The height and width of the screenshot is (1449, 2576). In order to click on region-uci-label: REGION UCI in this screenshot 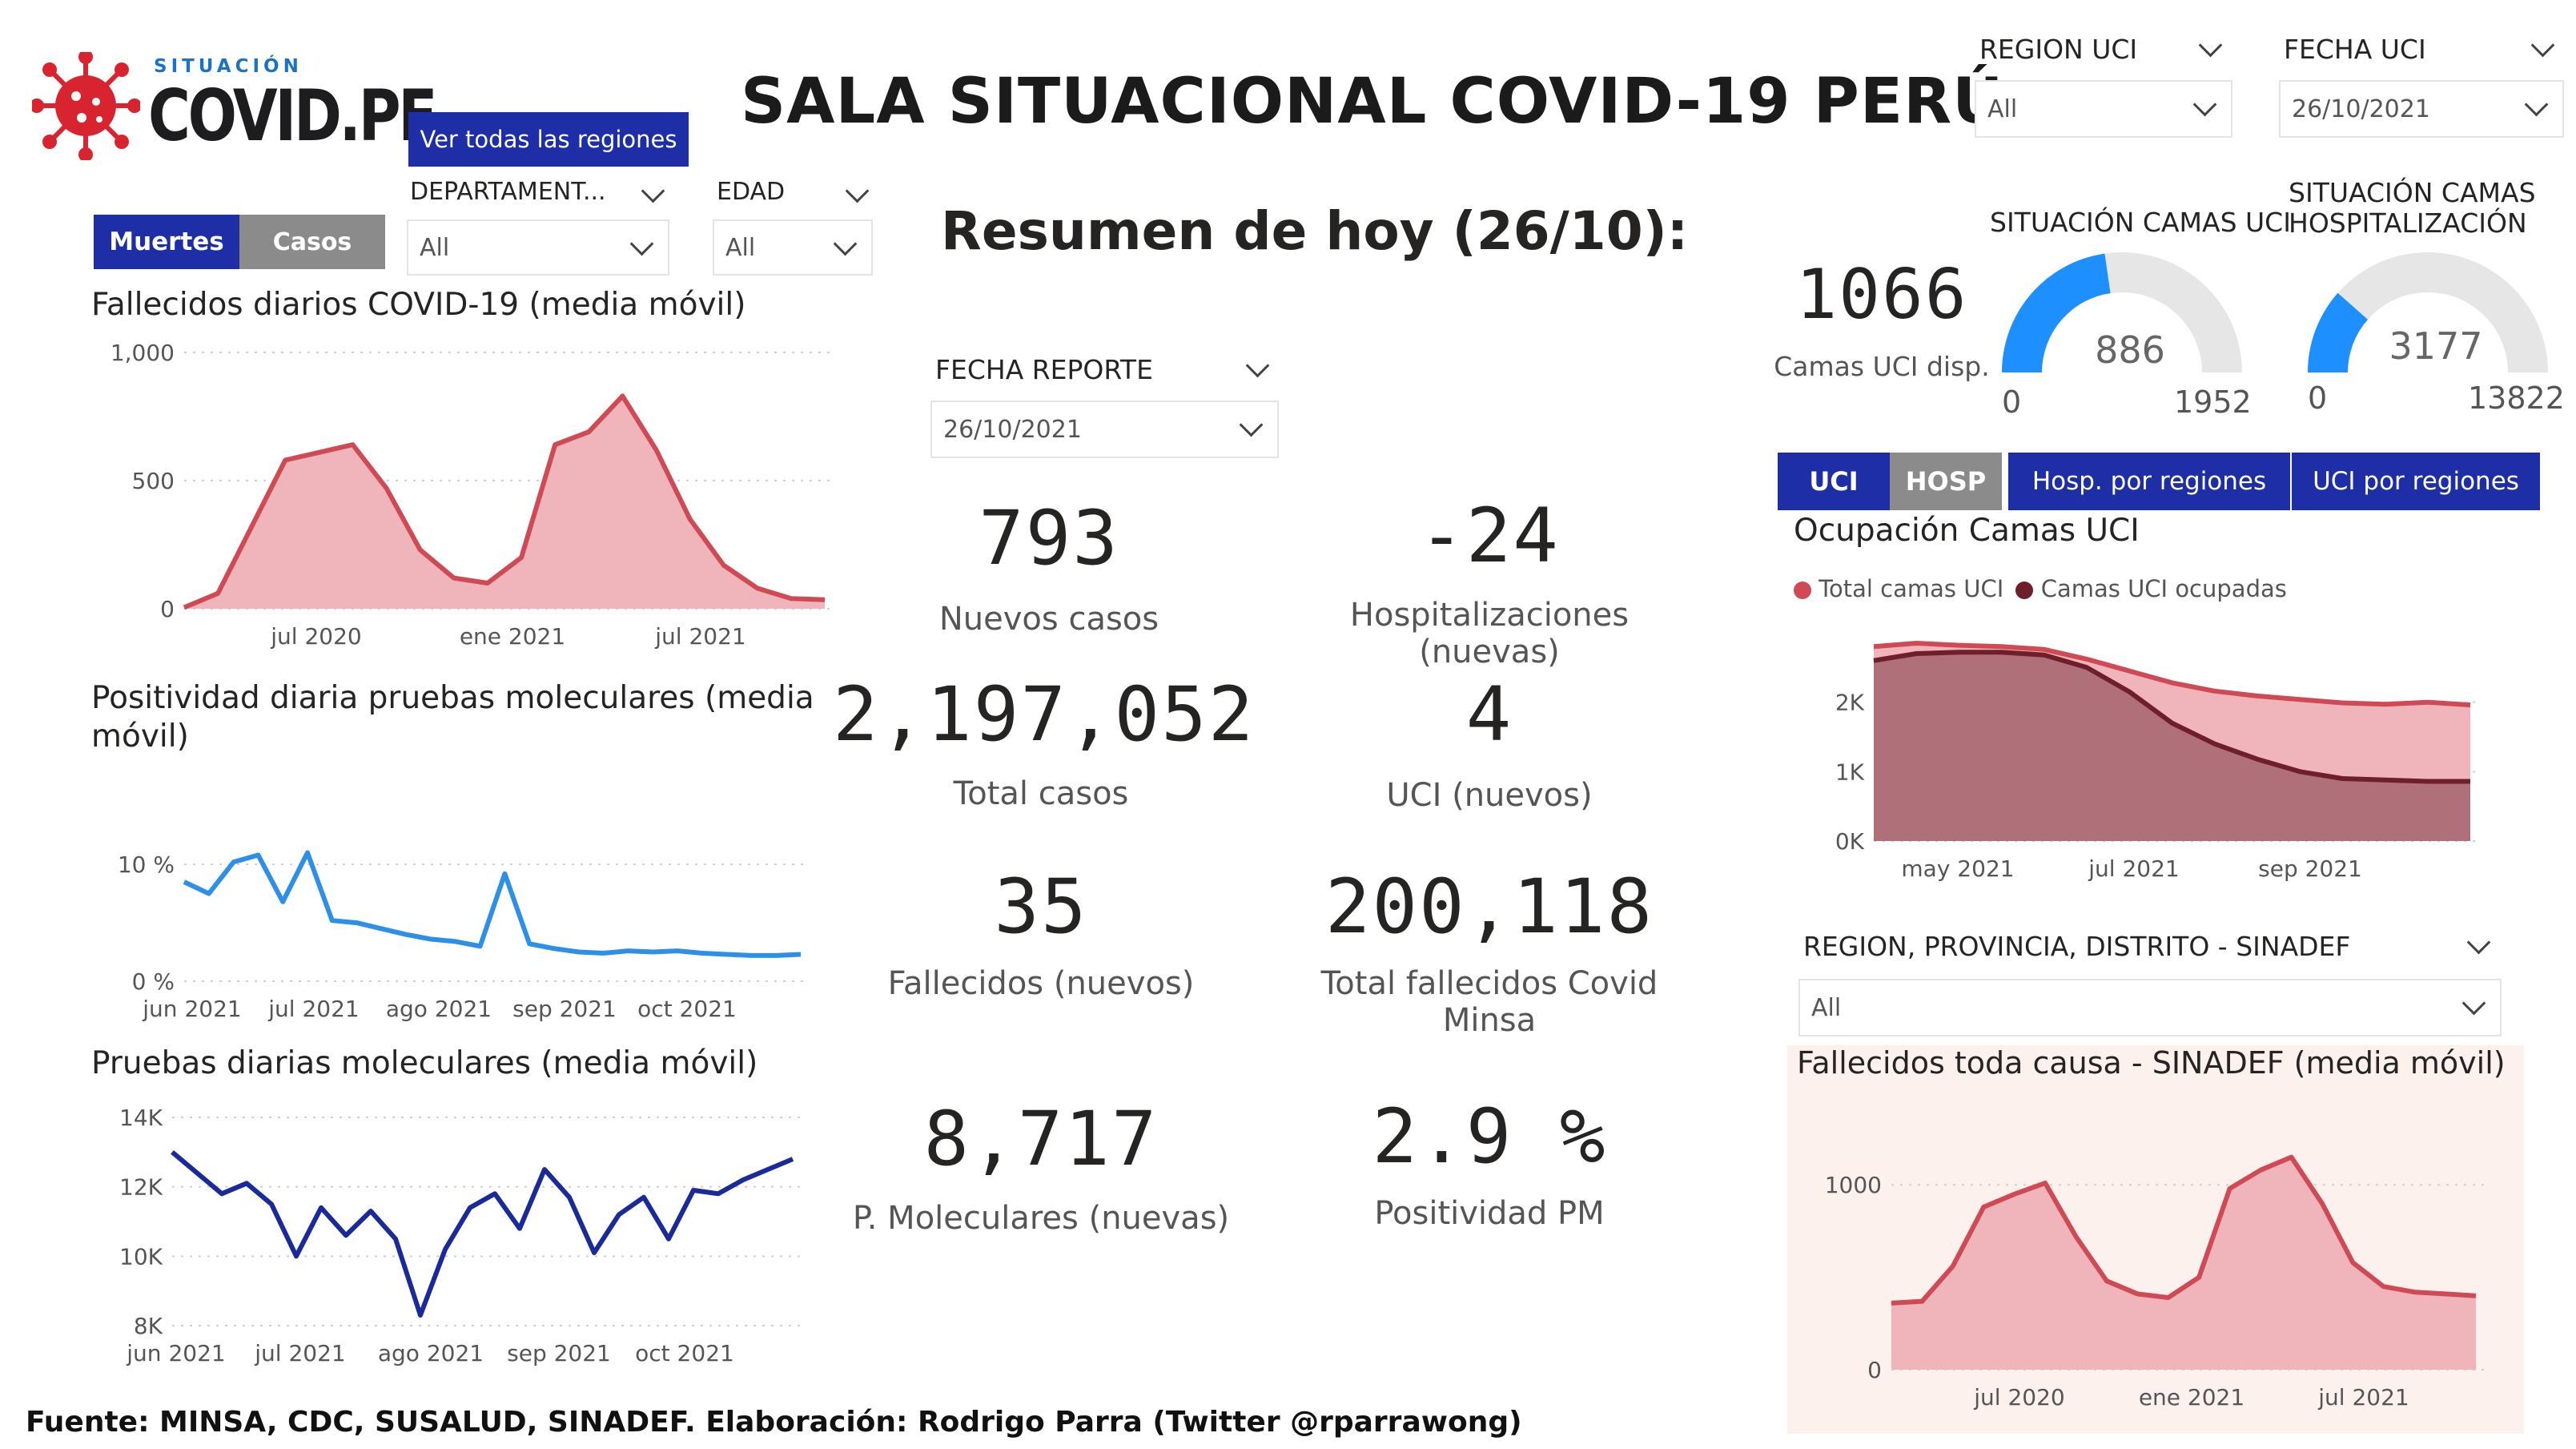, I will do `click(2058, 49)`.